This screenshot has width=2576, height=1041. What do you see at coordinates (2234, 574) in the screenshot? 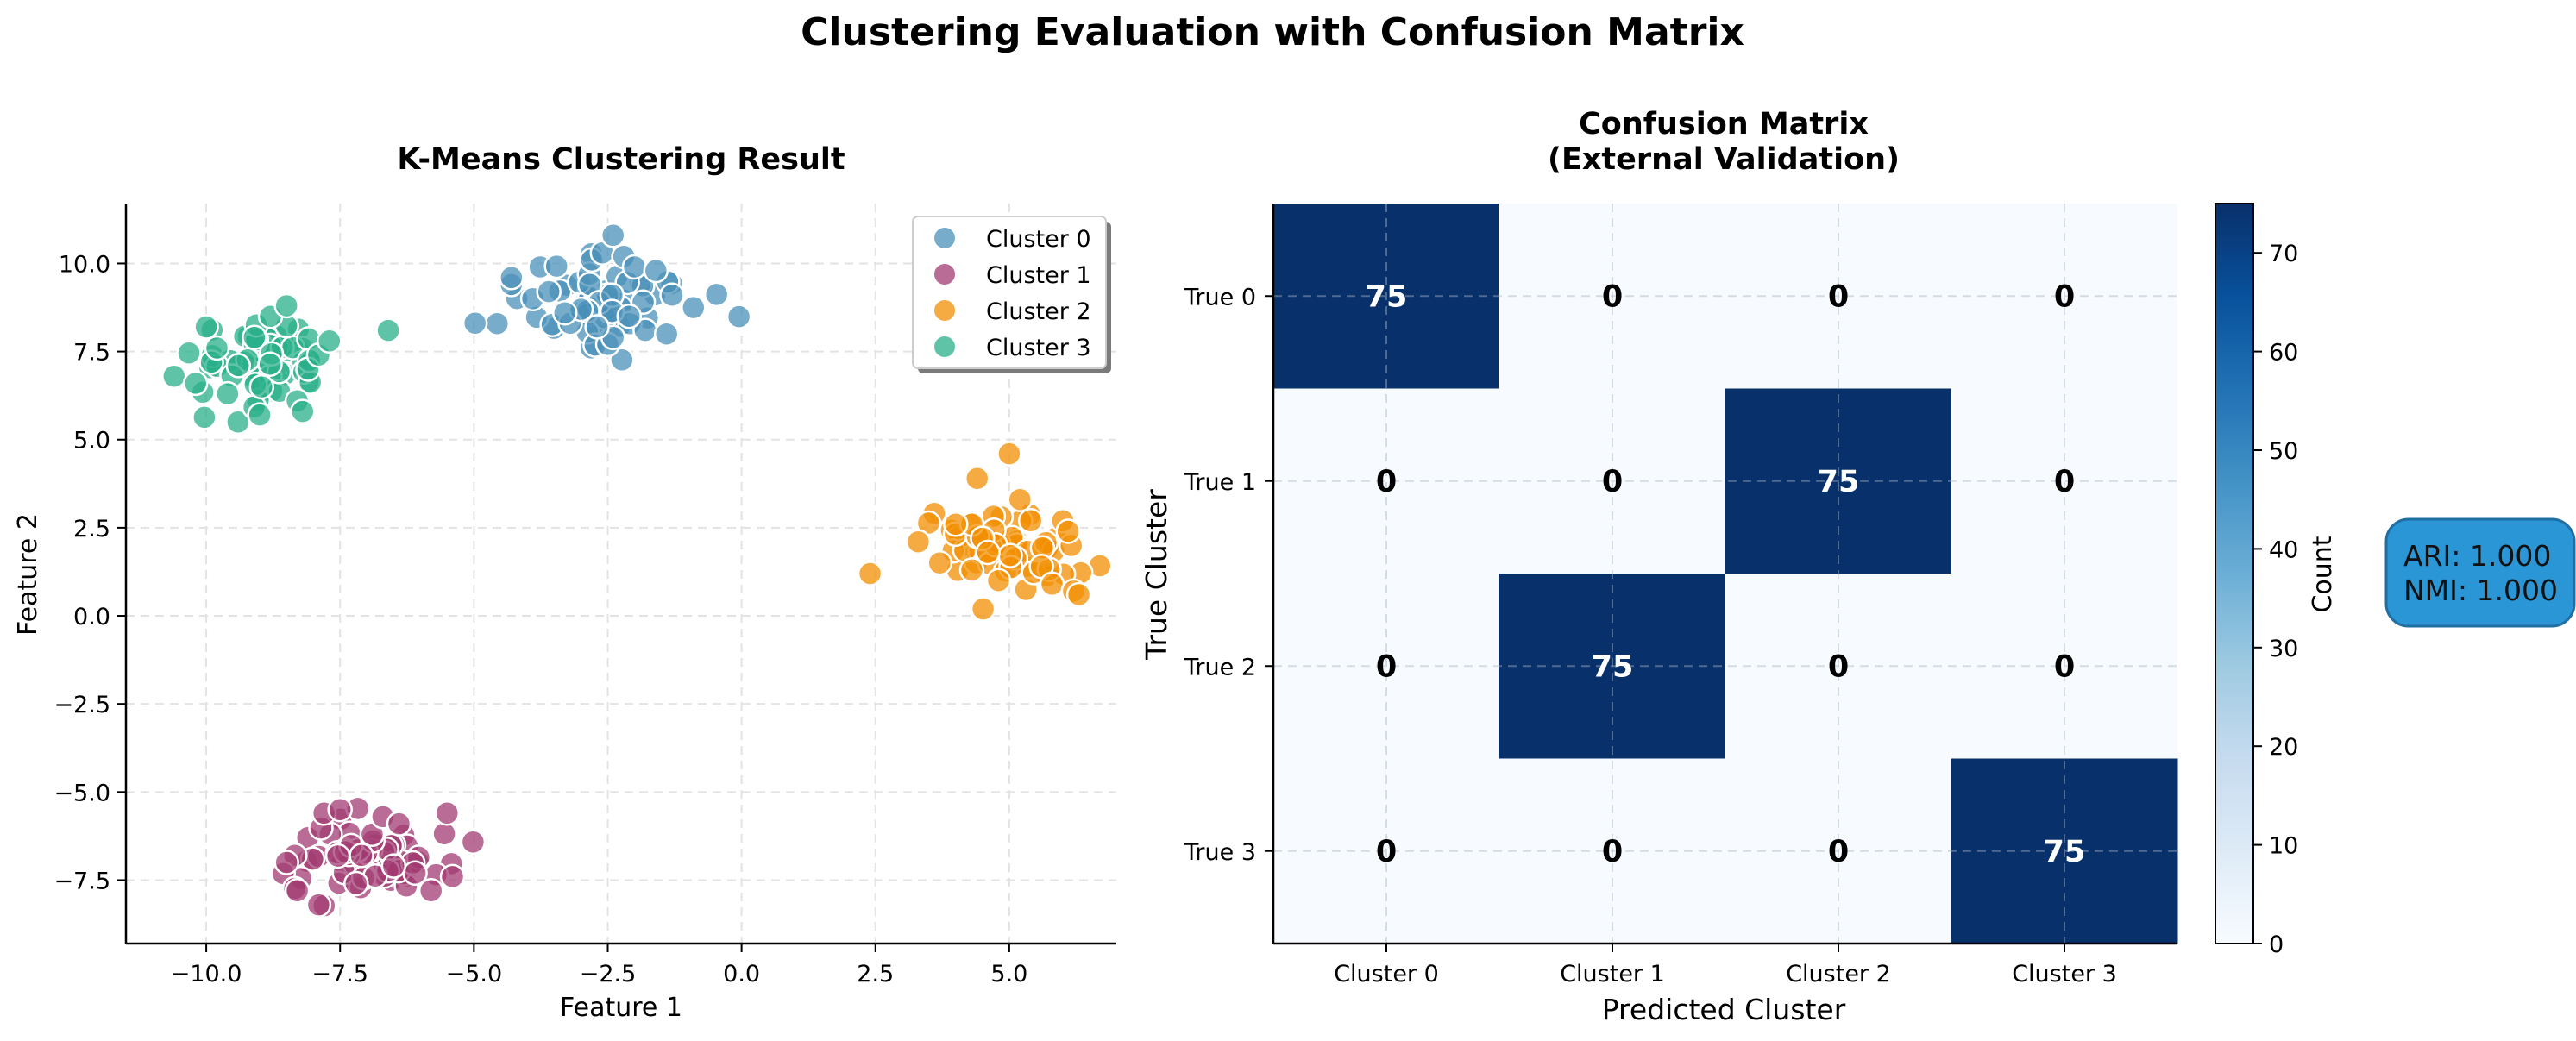
I see `colorbar-gradient` at bounding box center [2234, 574].